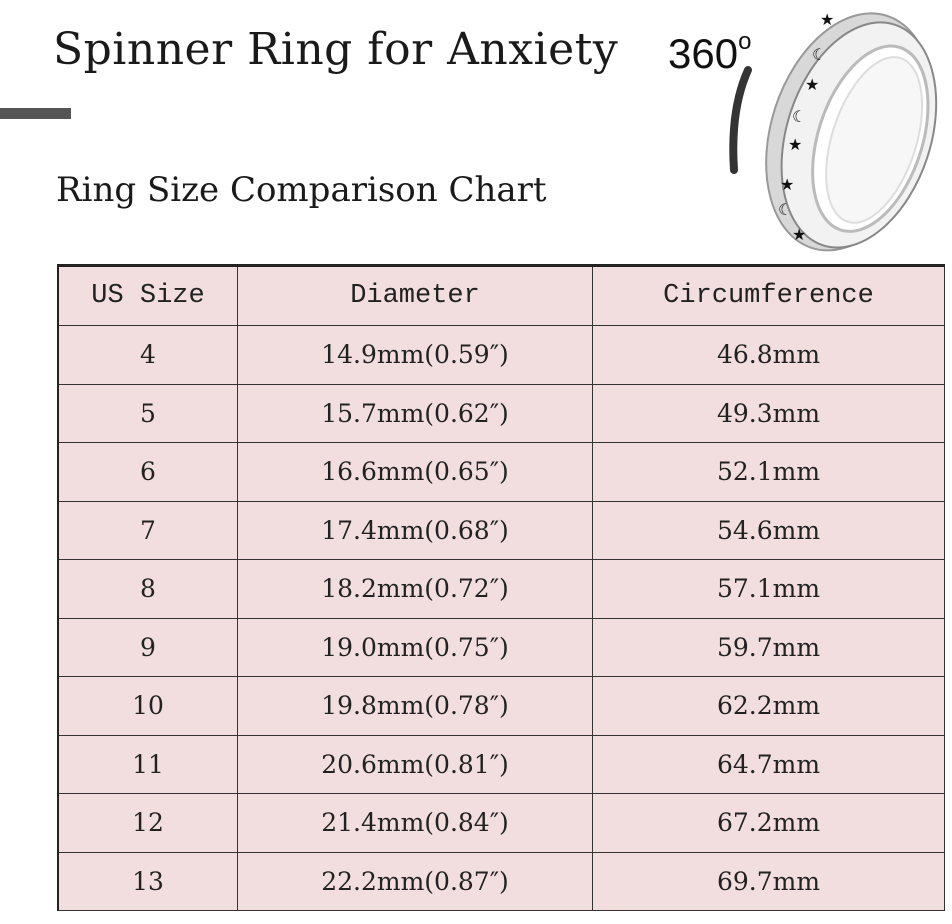 This screenshot has height=924, width=952. I want to click on diameter-cell: 19.8mm(0.78″), so click(415, 706).